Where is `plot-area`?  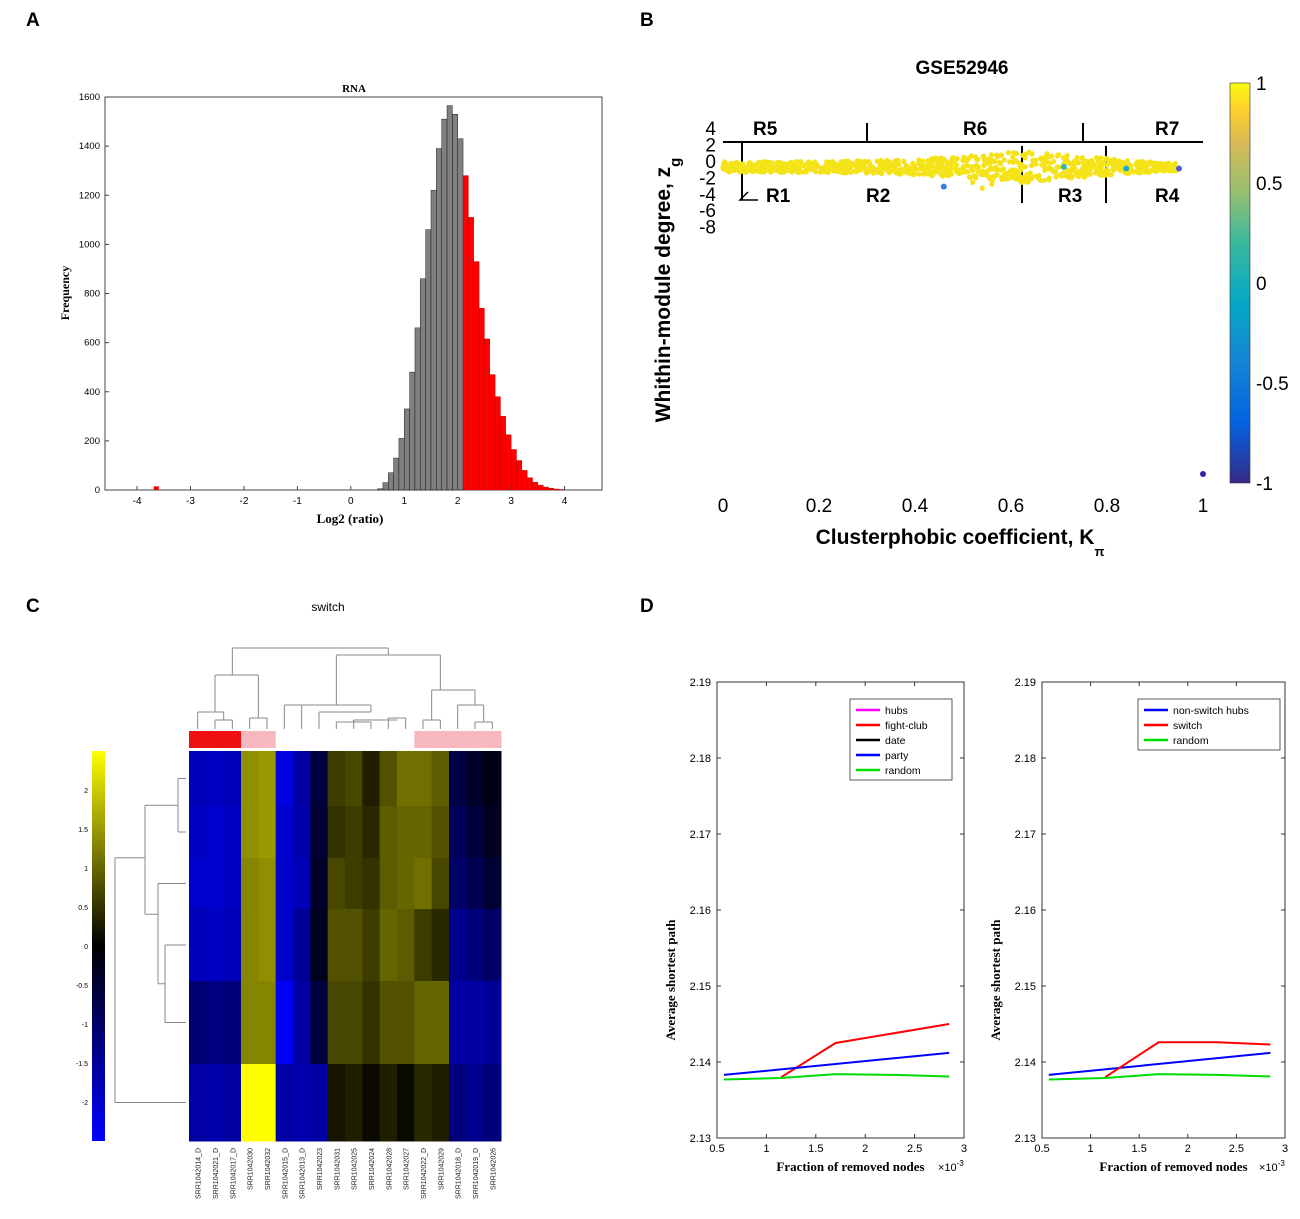 plot-area is located at coordinates (1163, 910).